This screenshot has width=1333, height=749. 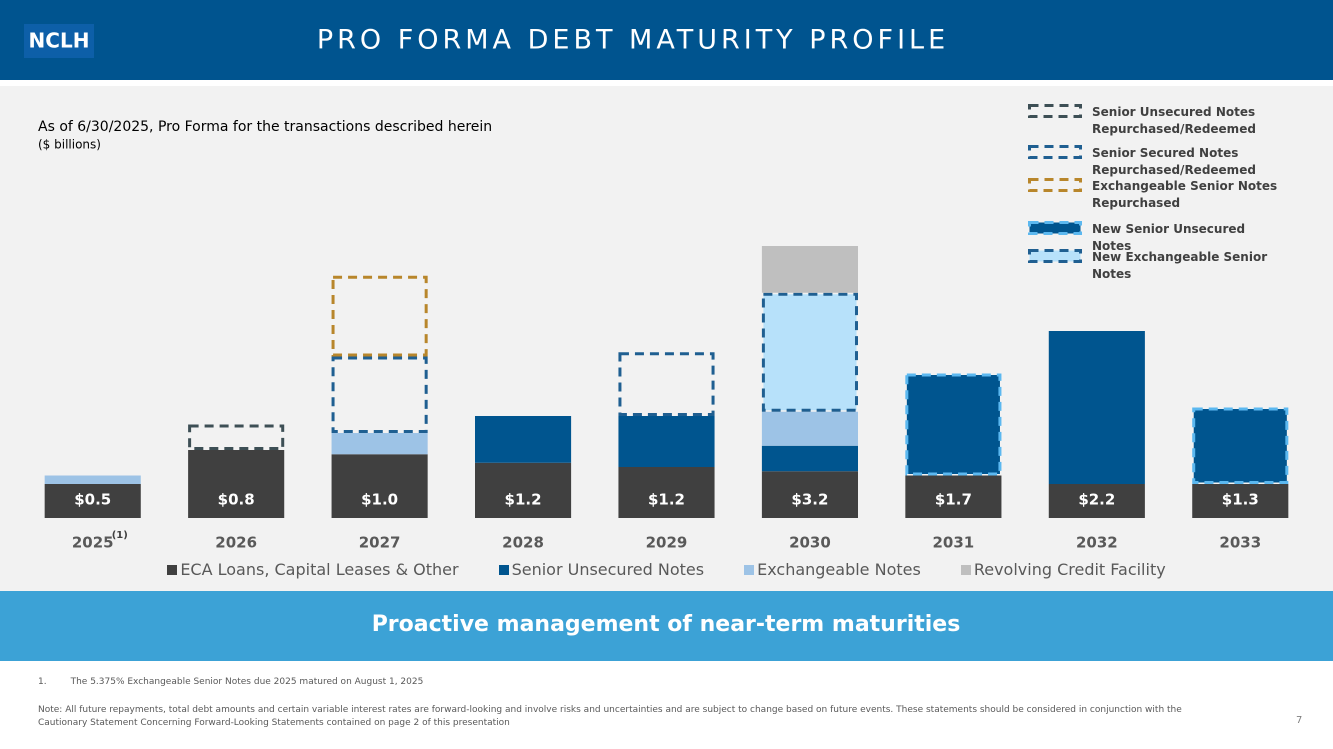 I want to click on total-label: $1.3, so click(x=1240, y=500).